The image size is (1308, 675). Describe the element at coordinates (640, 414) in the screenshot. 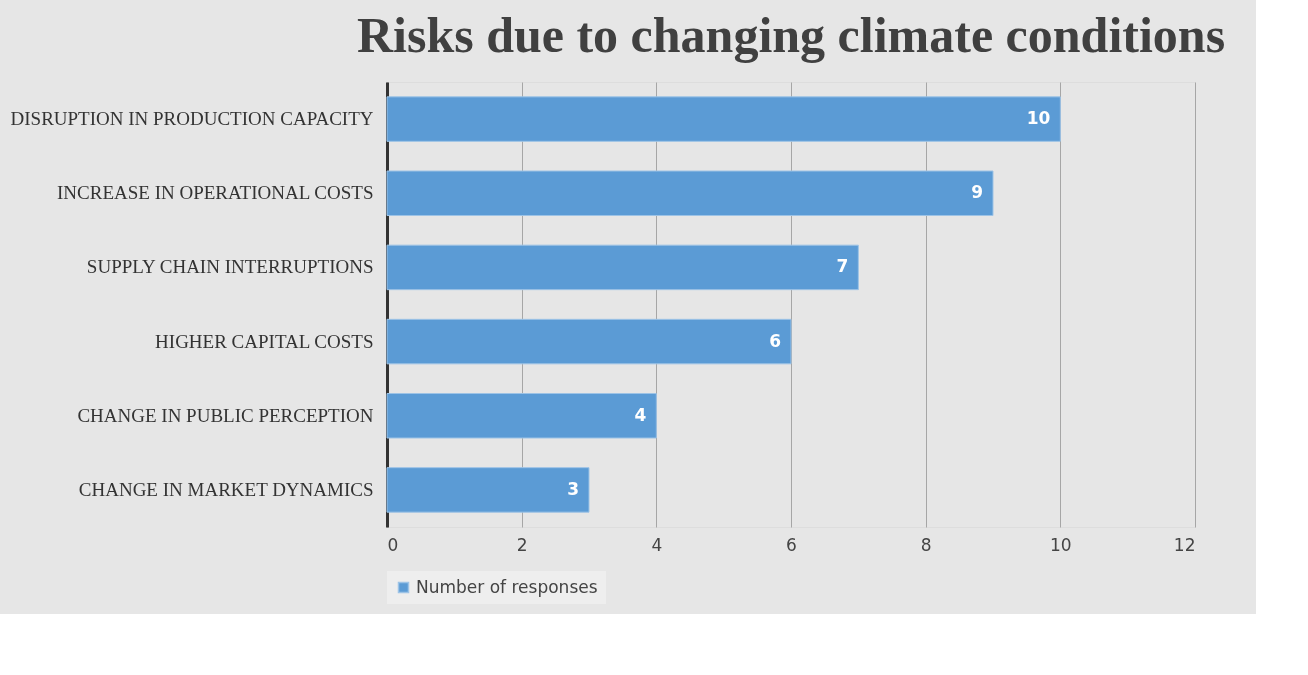

I see `data-label: 4` at that location.